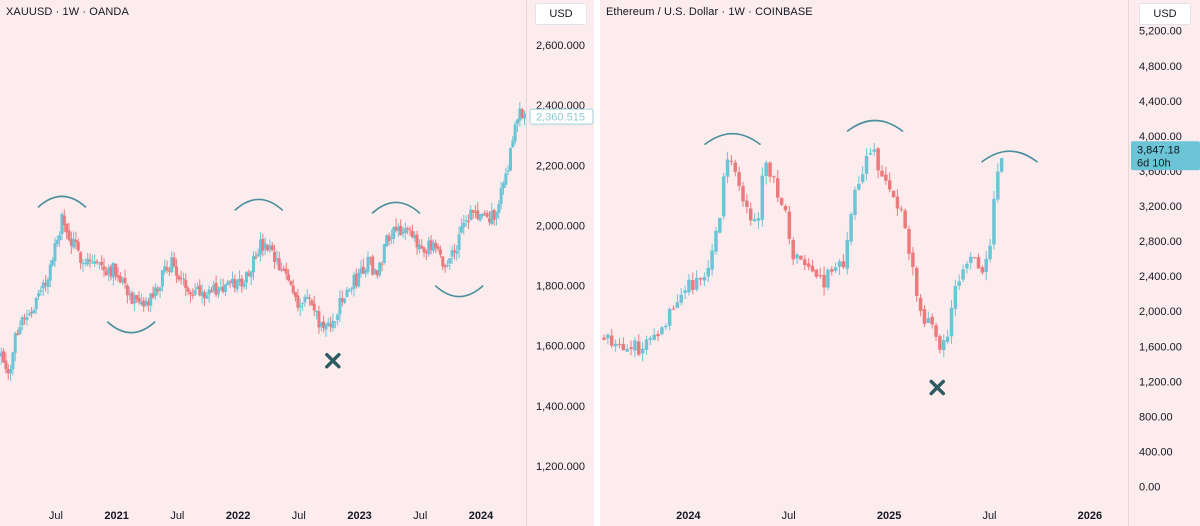  Describe the element at coordinates (560, 118) in the screenshot. I see `last-price-label: 2,360.515` at that location.